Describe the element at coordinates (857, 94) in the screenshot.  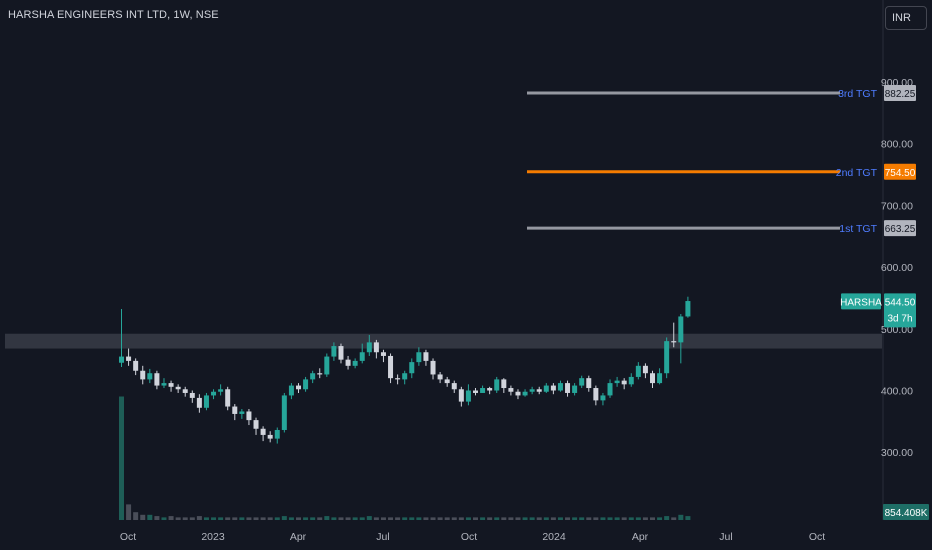
I see `target-label: 3rd TGT` at that location.